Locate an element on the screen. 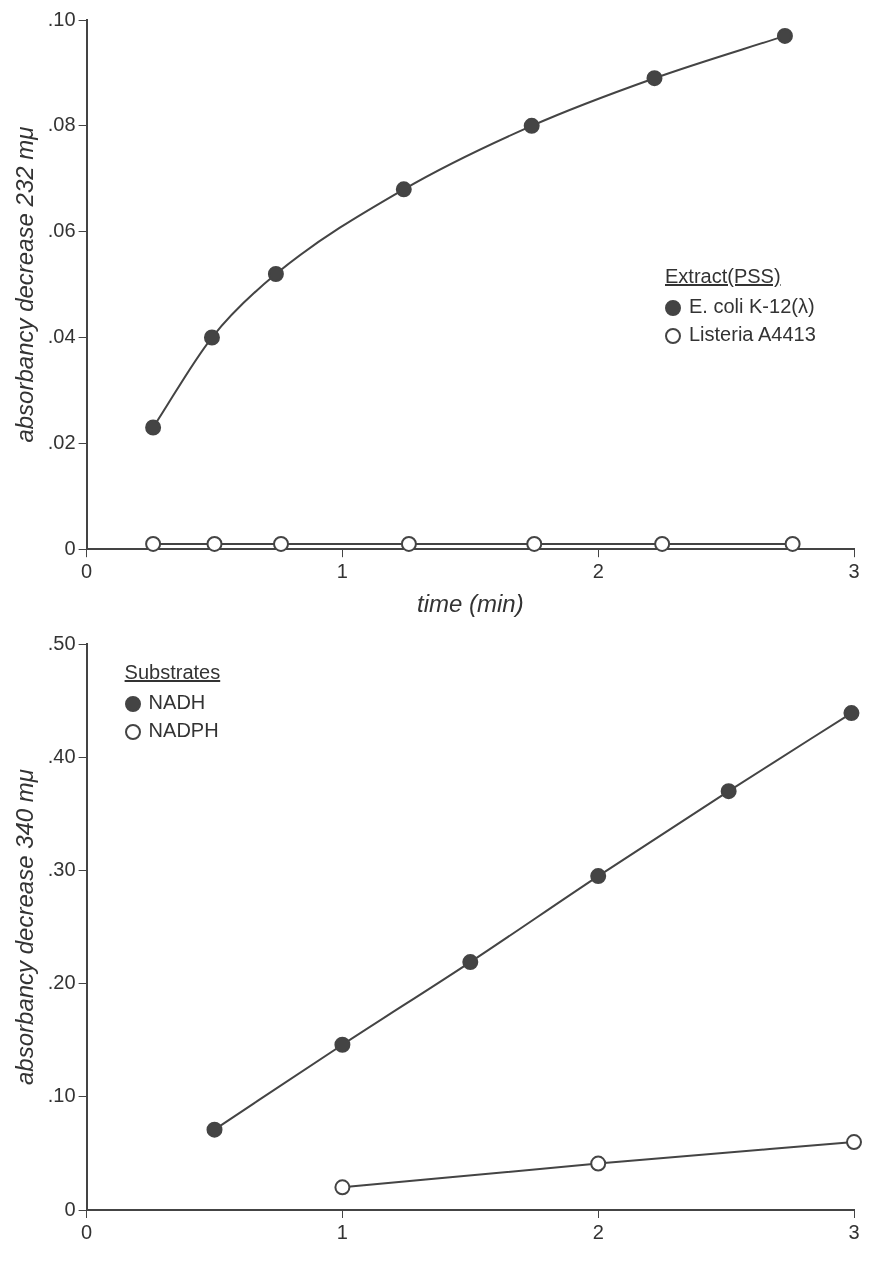 The image size is (886, 1274). legend-label: NADPH is located at coordinates (183, 730).